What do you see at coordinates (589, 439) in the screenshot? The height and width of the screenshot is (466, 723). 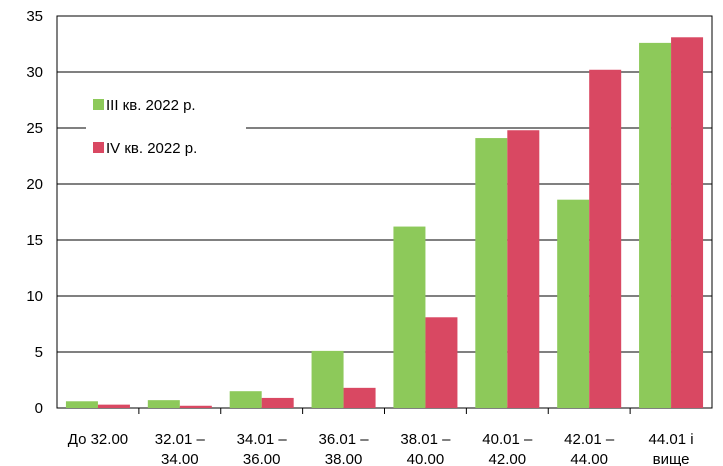 I see `x-category-label: 42.01 –` at bounding box center [589, 439].